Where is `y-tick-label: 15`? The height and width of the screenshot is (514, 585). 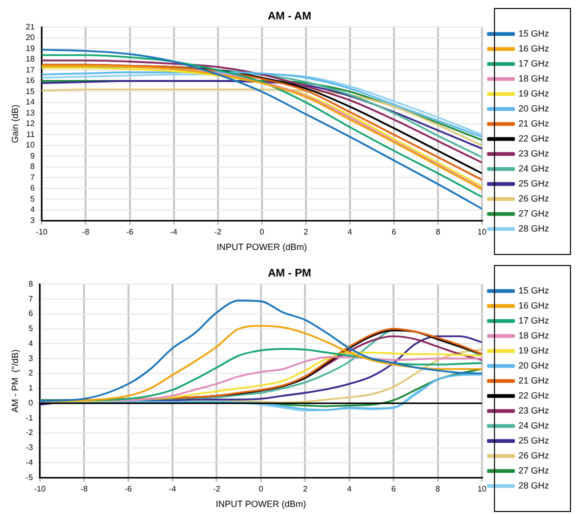 y-tick-label: 15 is located at coordinates (31, 91).